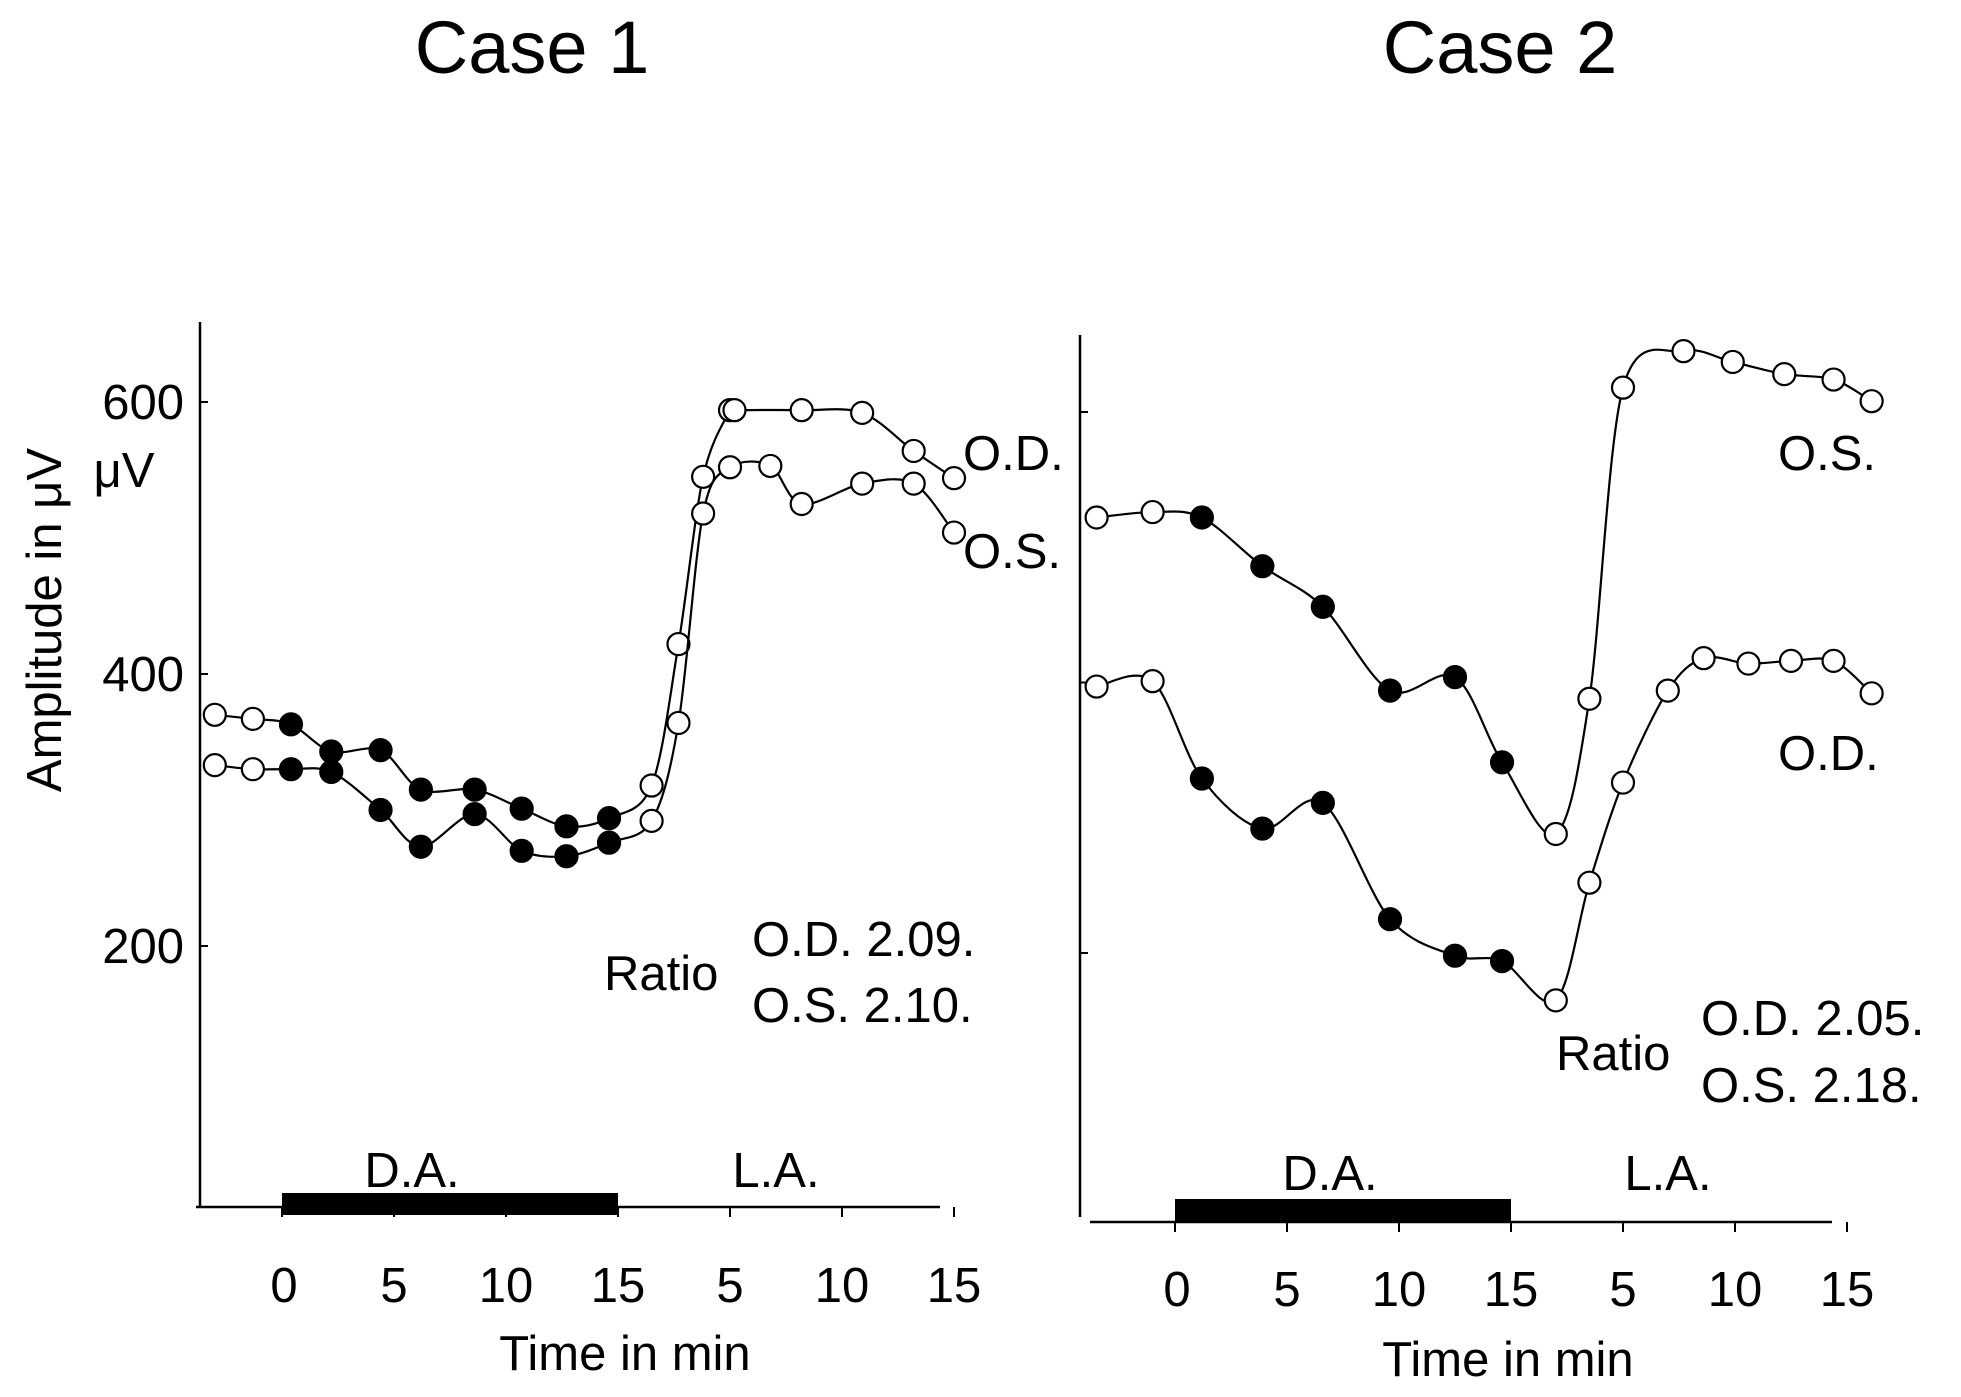 This screenshot has width=1961, height=1397. I want to click on y-unit-label: μV, so click(124, 471).